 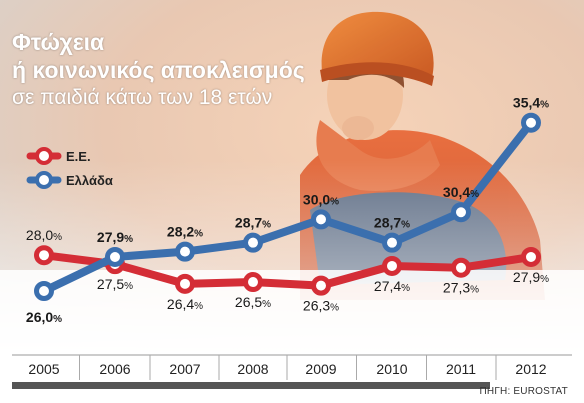 What do you see at coordinates (185, 304) in the screenshot?
I see `data-label-eu: 26,4%` at bounding box center [185, 304].